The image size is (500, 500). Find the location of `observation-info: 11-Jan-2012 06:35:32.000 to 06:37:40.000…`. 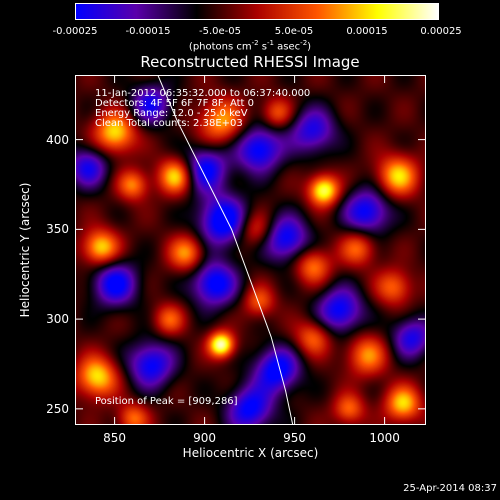

observation-info: 11-Jan-2012 06:35:32.000 to 06:37:40.000… is located at coordinates (202, 109).